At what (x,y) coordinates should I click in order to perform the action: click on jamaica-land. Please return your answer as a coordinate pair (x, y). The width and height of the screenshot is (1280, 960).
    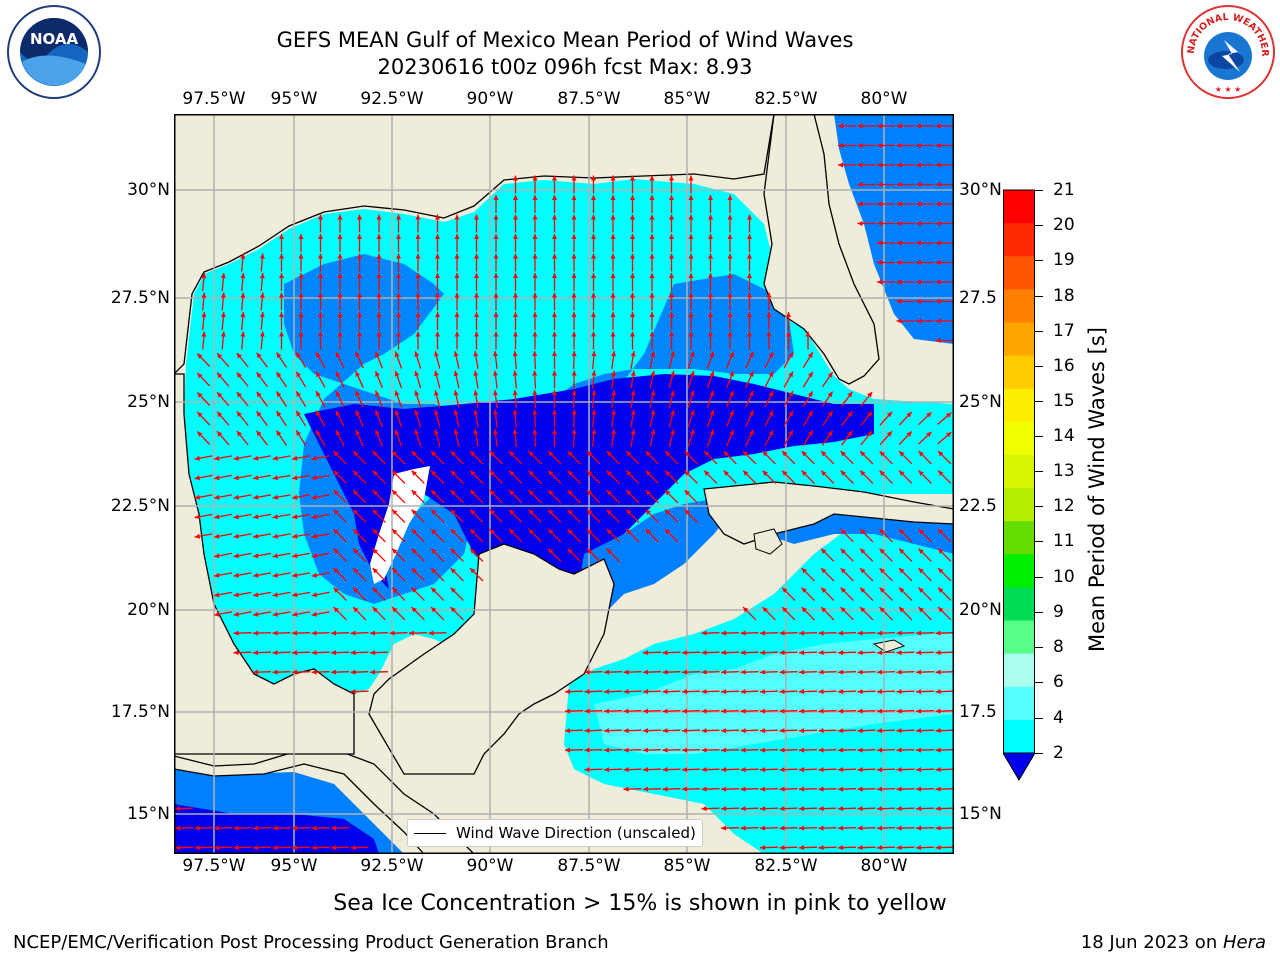
    Looking at the image, I should click on (889, 646).